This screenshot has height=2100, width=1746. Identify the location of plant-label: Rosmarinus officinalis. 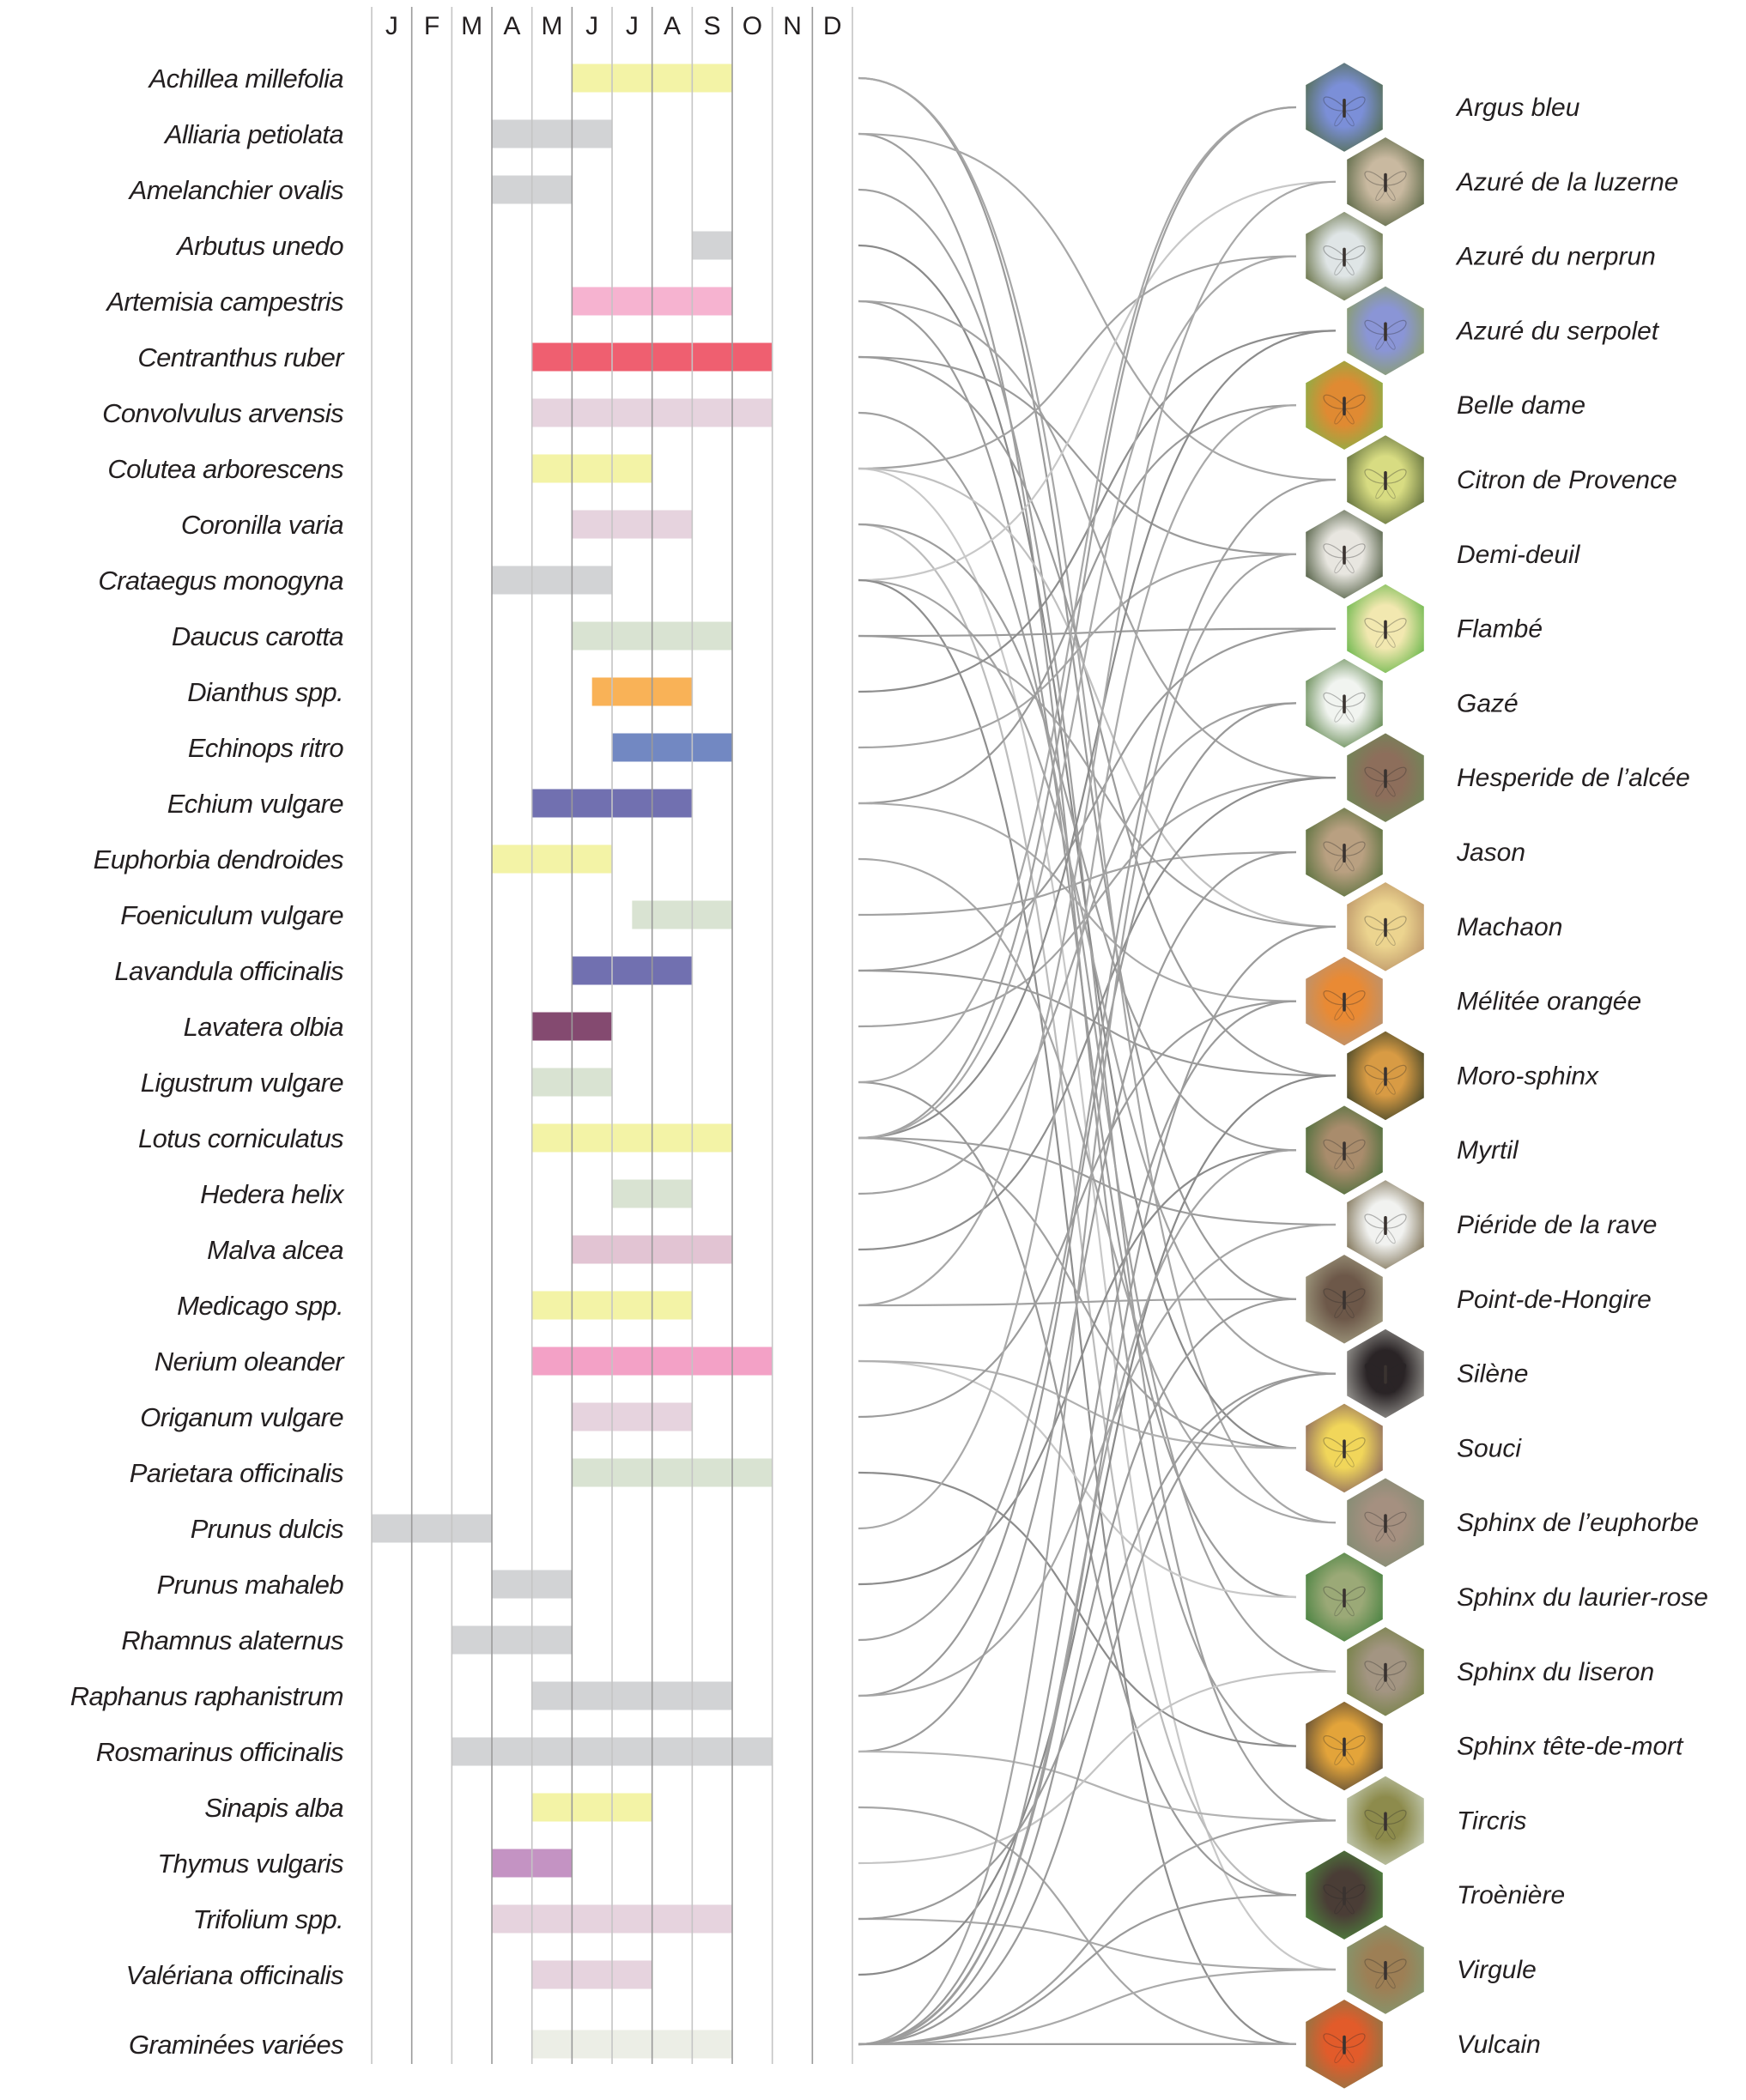
(219, 1752).